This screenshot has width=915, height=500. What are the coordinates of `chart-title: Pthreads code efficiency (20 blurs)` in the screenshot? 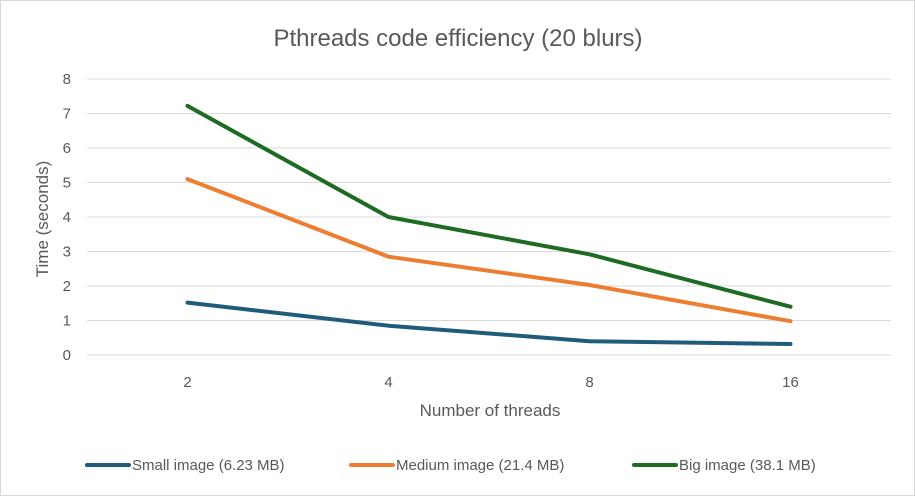 It's located at (457, 38).